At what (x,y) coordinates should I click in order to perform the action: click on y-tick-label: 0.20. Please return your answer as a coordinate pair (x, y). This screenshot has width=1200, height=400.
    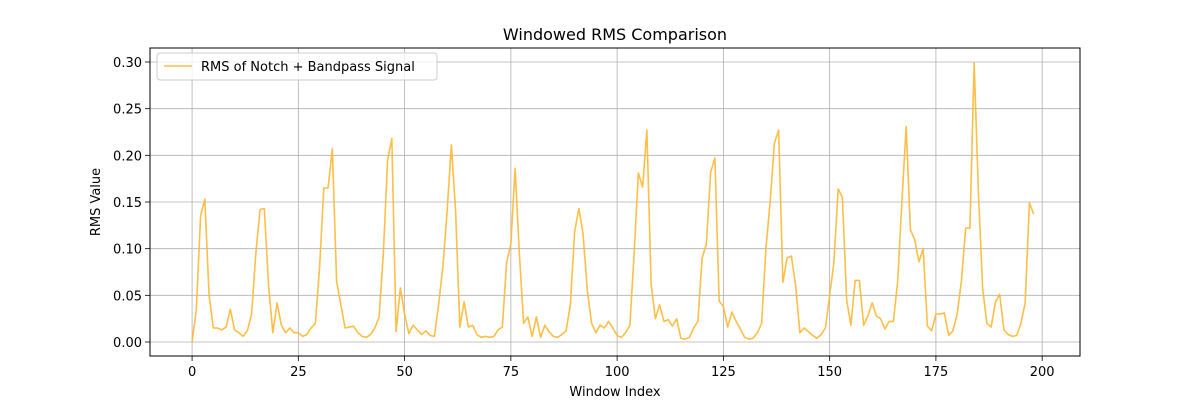
    Looking at the image, I should click on (127, 156).